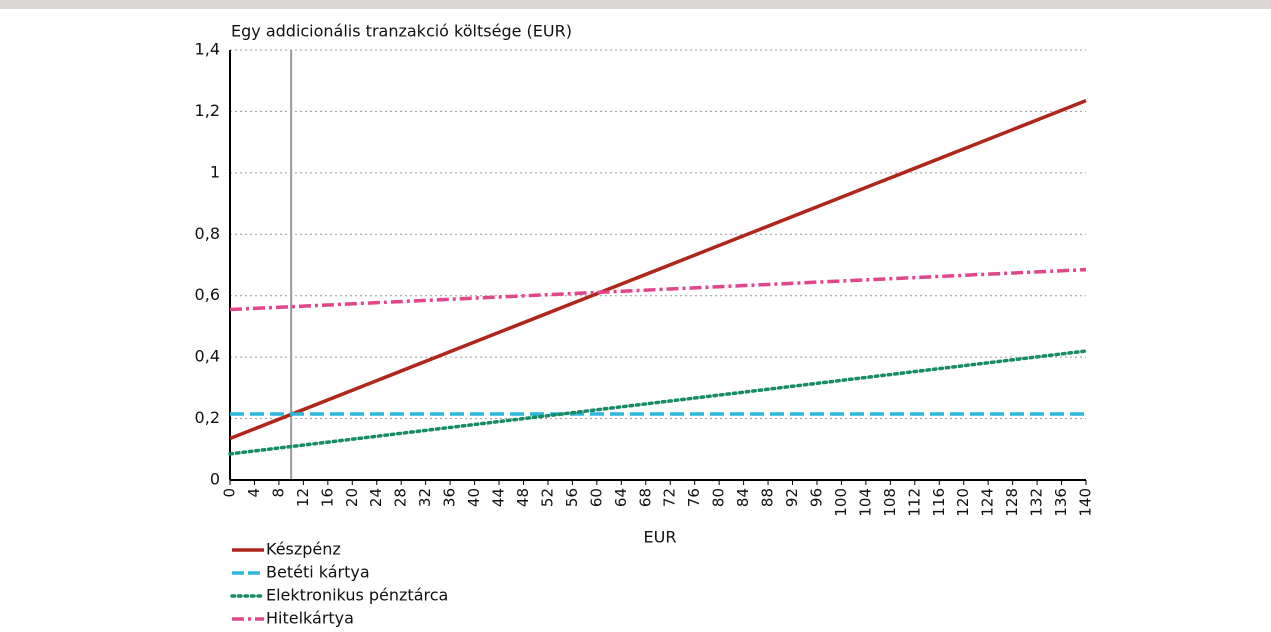 The height and width of the screenshot is (632, 1271). I want to click on x-tick-label: 36, so click(450, 497).